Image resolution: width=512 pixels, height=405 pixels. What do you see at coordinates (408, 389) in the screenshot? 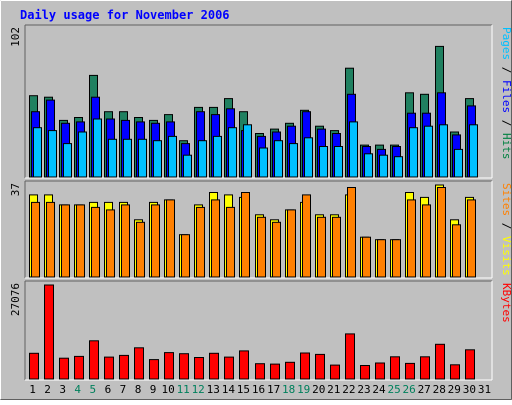
I see `x-tick-label-26: 26` at bounding box center [408, 389].